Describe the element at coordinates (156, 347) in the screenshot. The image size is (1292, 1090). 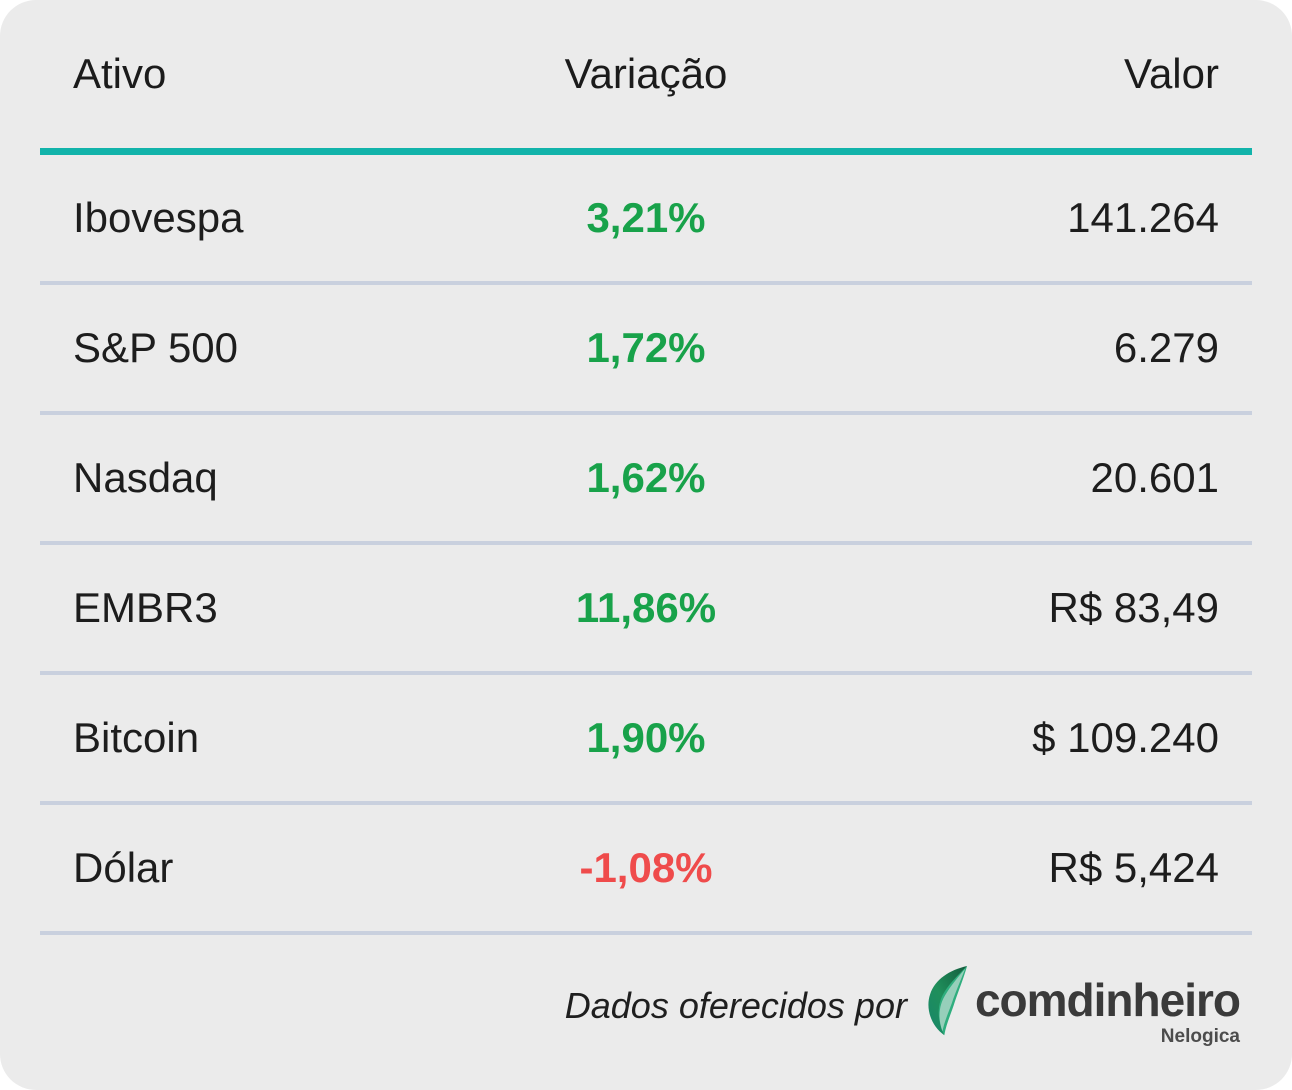
I see `asset-name: S&P 500` at that location.